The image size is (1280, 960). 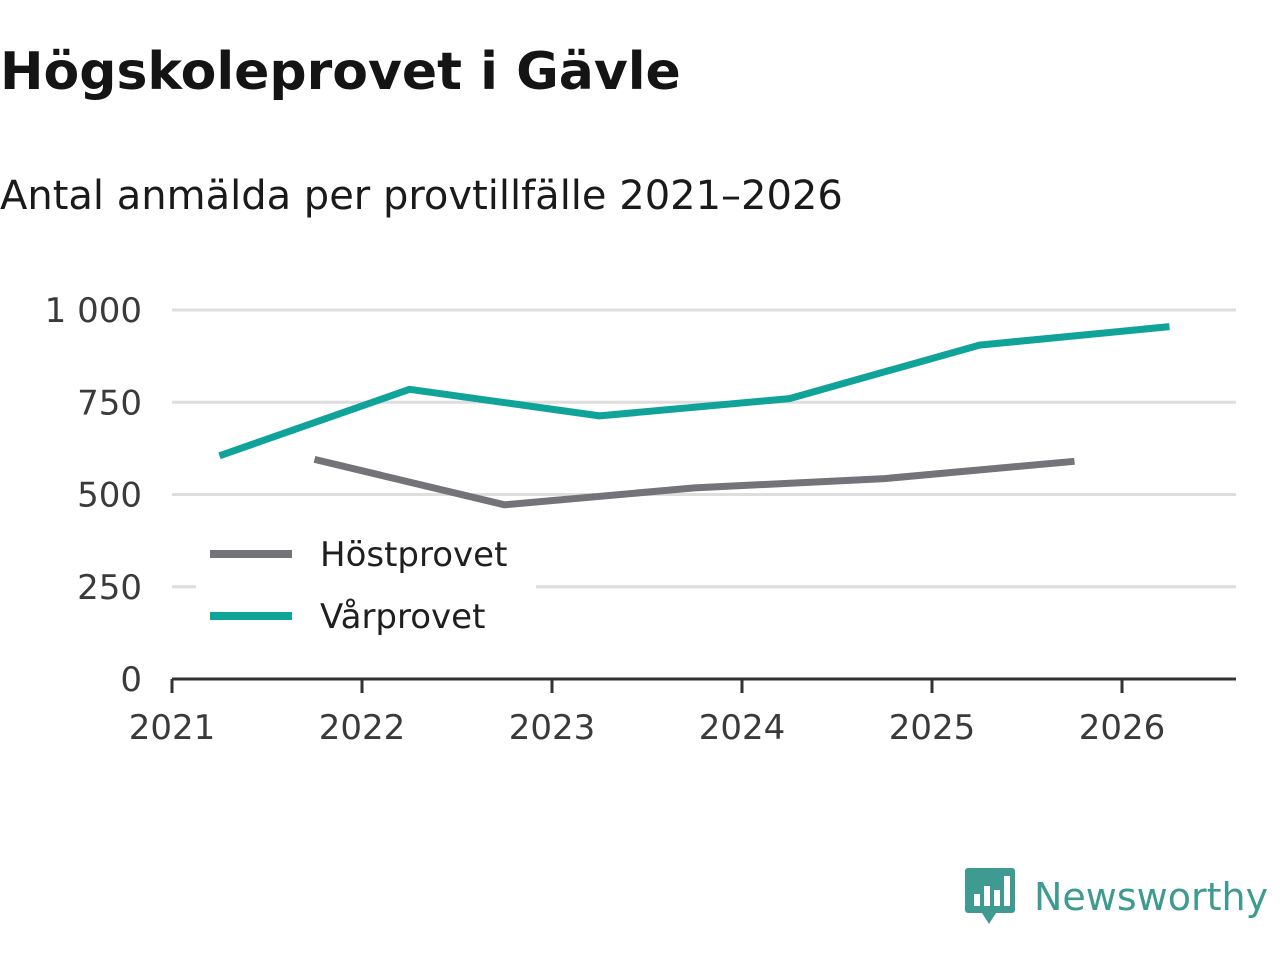 I want to click on series-lines, so click(x=694, y=416).